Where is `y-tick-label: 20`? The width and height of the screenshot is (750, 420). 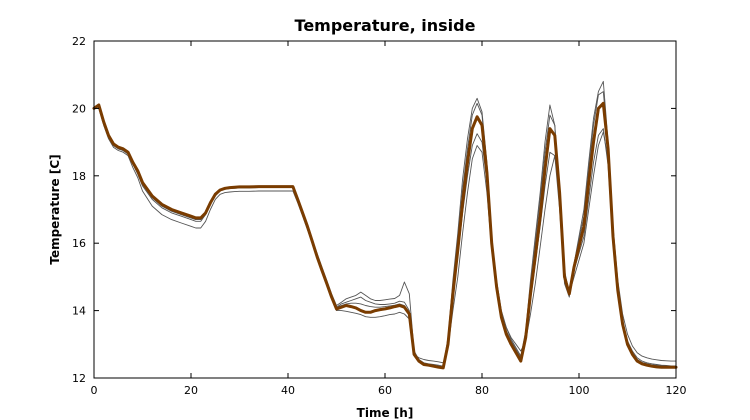 y-tick-label: 20 is located at coordinates (79, 108).